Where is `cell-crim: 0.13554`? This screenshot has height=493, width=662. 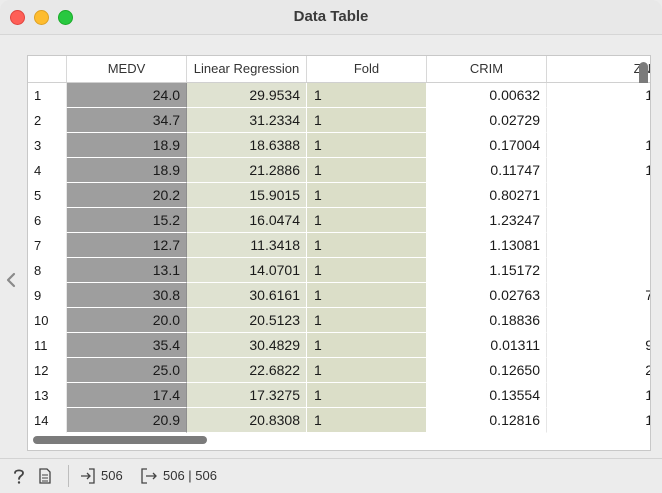
cell-crim: 0.13554 is located at coordinates (487, 395).